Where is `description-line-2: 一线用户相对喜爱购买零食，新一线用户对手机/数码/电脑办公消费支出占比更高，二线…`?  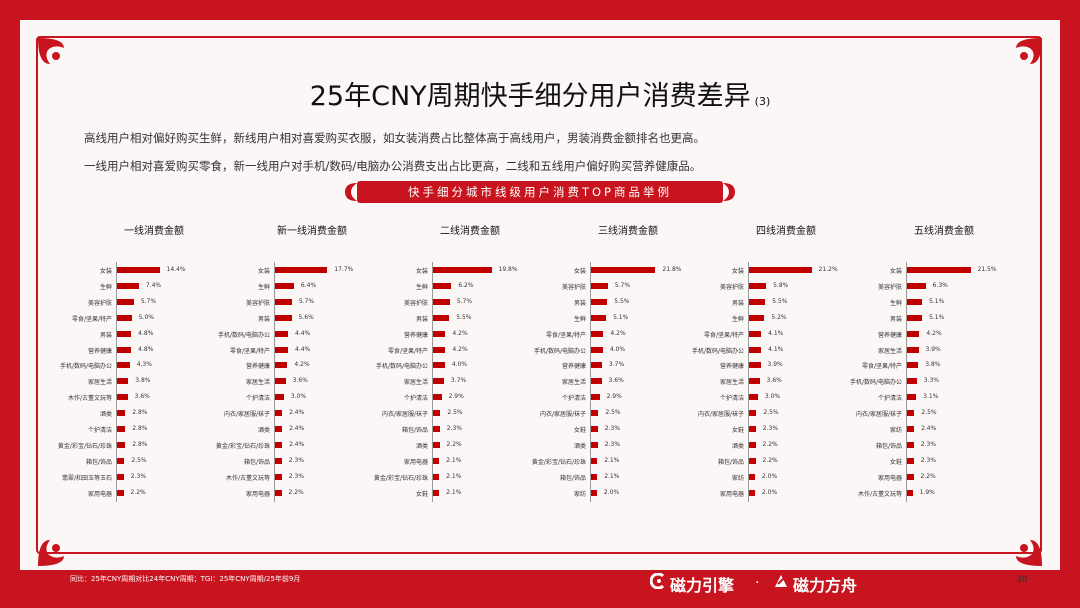
description-line-2: 一线用户相对喜爱购买零食，新一线用户对手机/数码/电脑办公消费支出占比更高，二线… is located at coordinates (393, 166).